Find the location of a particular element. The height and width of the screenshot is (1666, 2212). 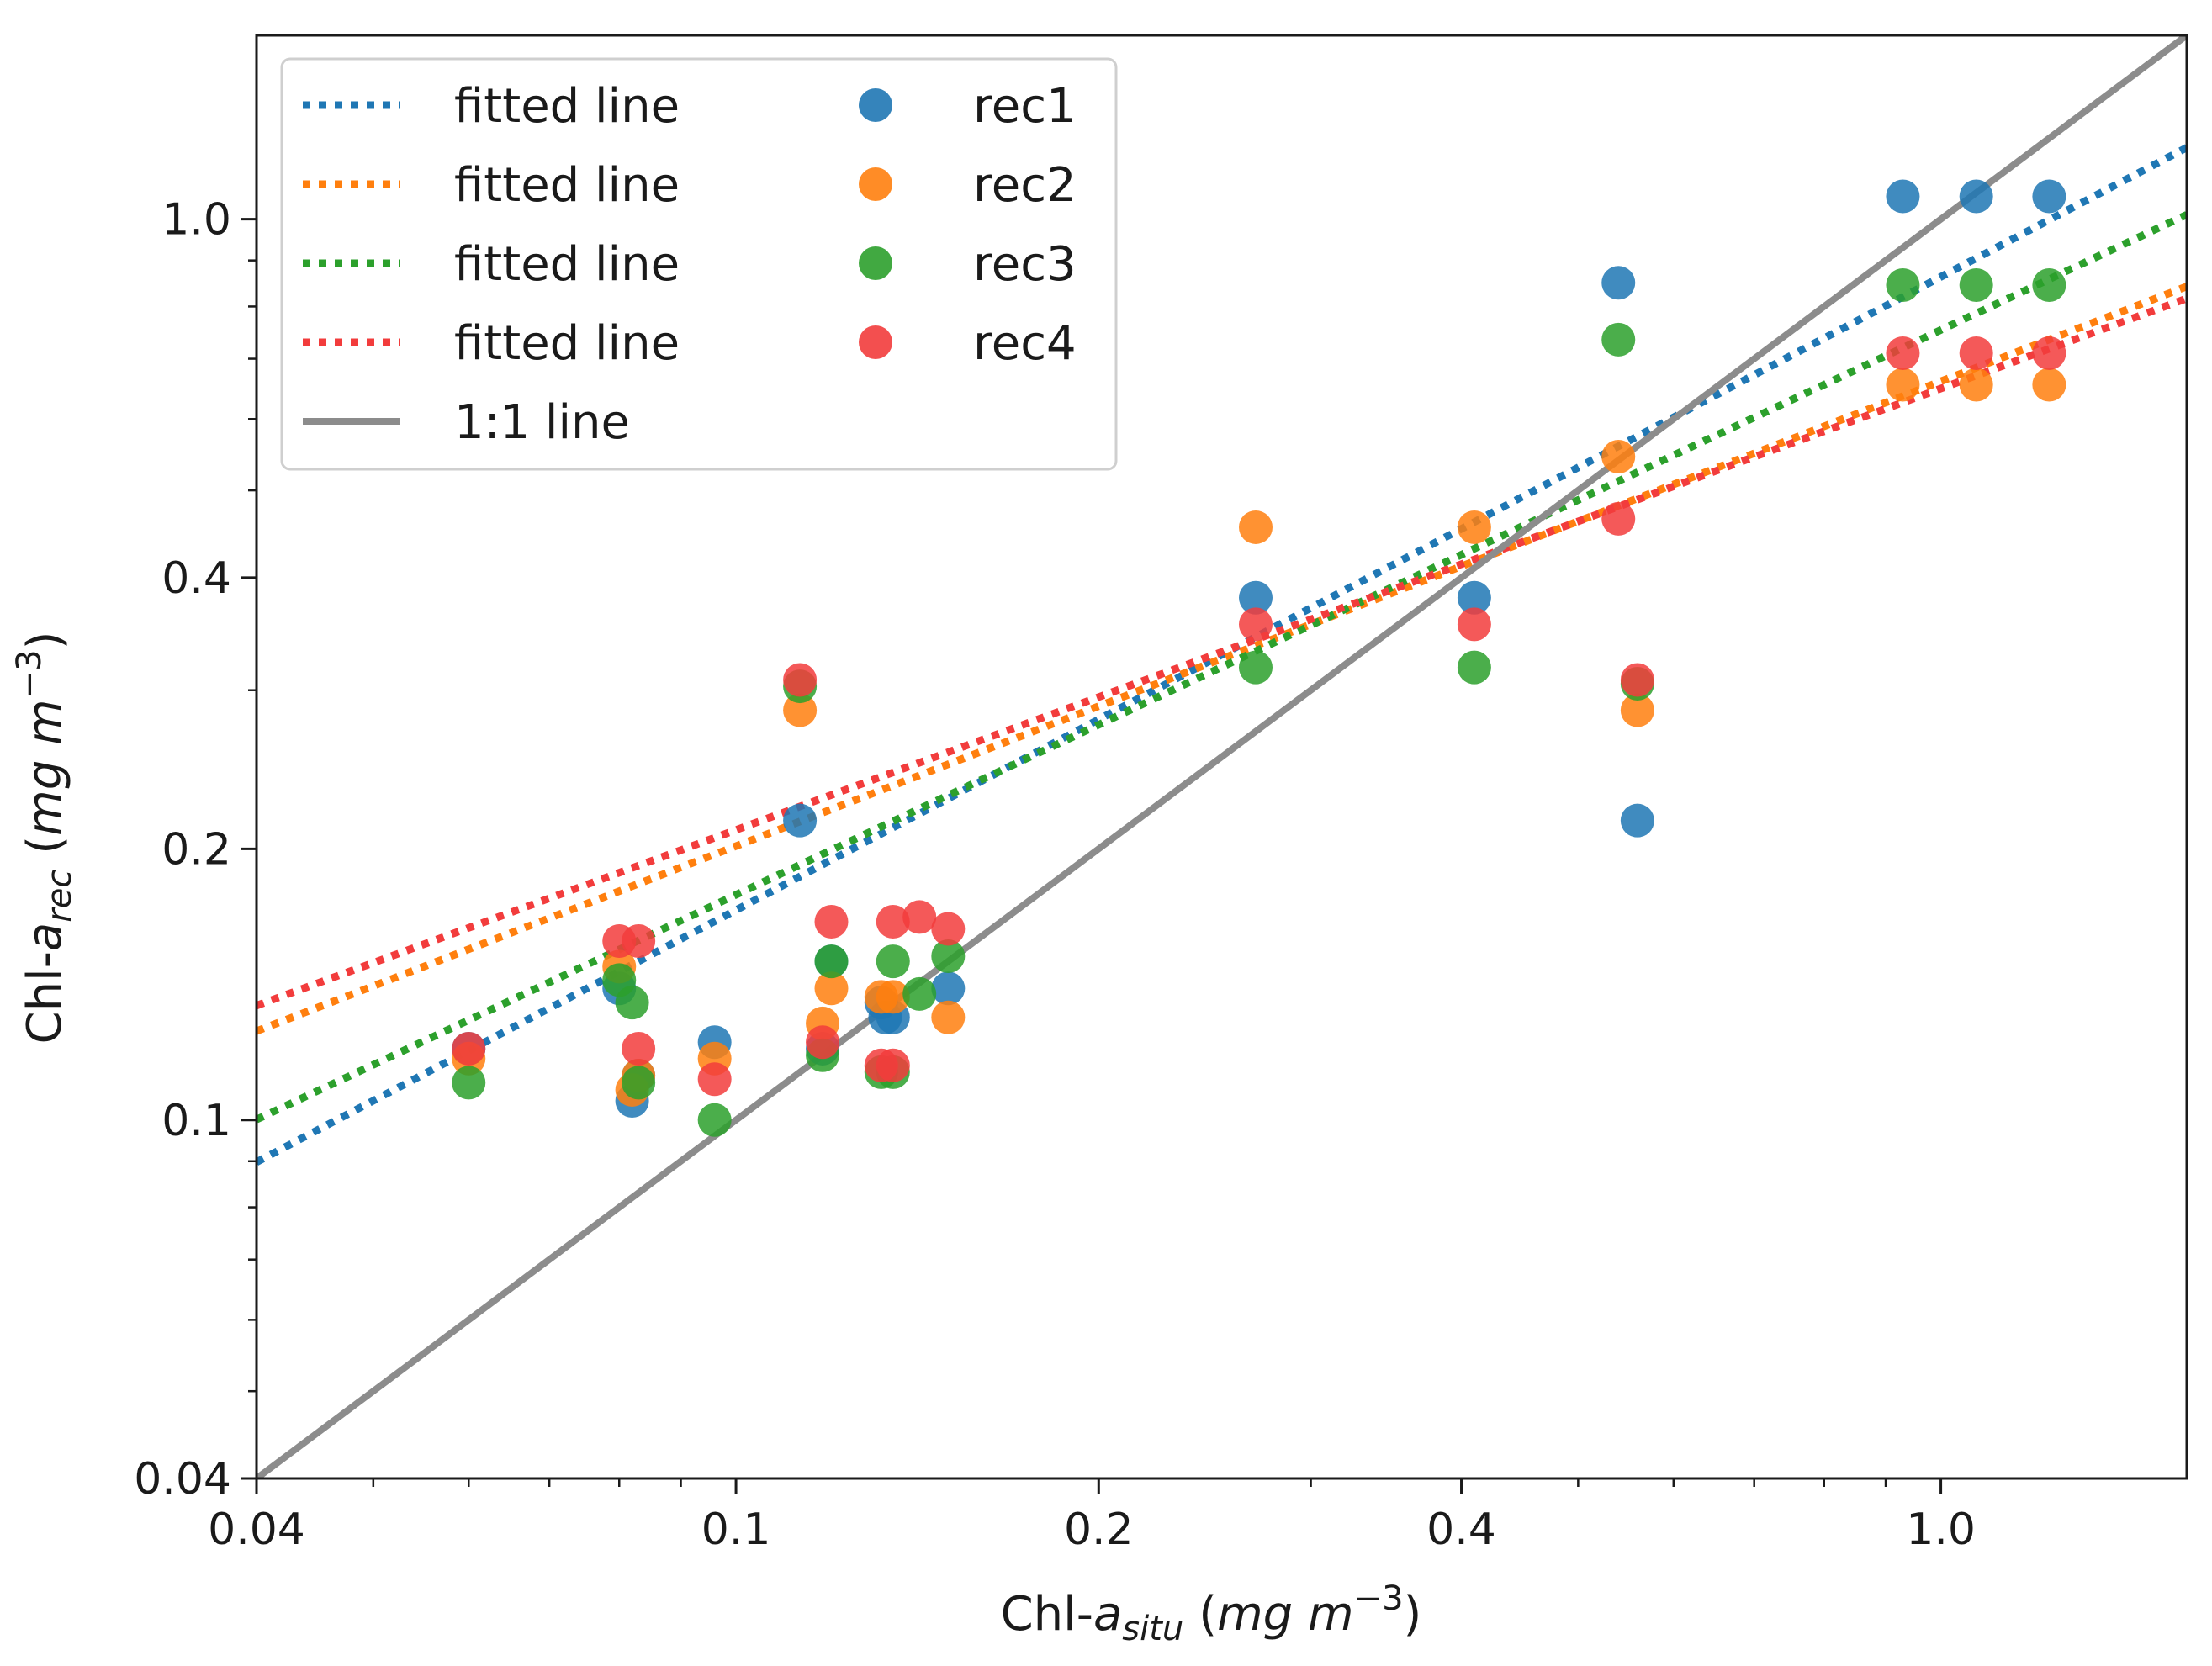

x-tick-label: 1.0 is located at coordinates (1941, 1530).